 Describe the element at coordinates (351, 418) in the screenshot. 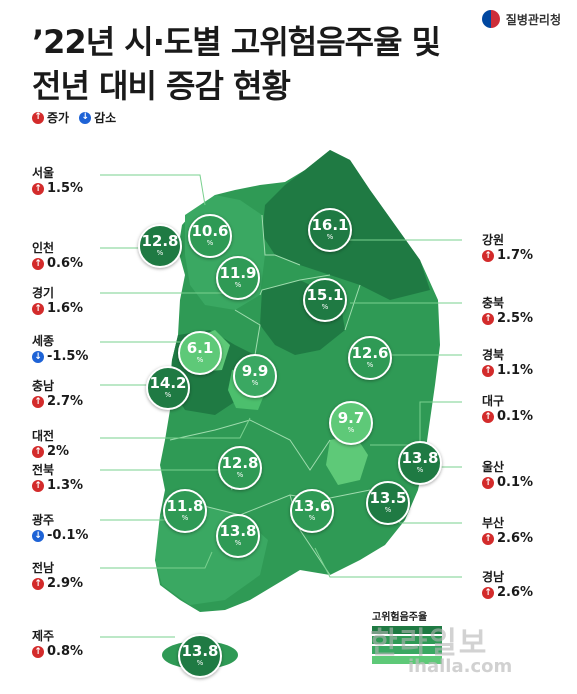

I see `pin-value: 9.7` at that location.